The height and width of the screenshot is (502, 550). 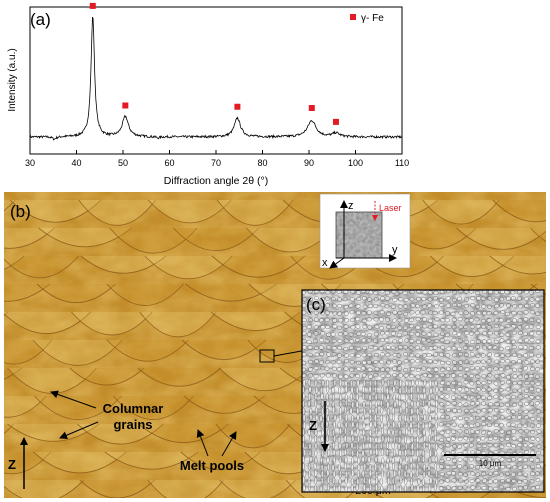 What do you see at coordinates (92, 5) in the screenshot?
I see `peak-marker` at bounding box center [92, 5].